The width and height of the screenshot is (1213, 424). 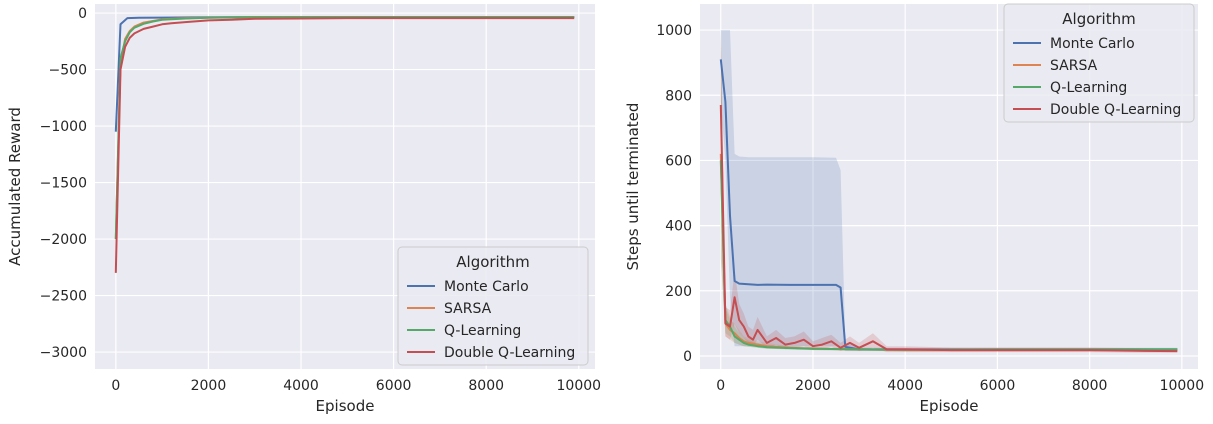 I want to click on y-tick-label: −1500, so click(x=63, y=184).